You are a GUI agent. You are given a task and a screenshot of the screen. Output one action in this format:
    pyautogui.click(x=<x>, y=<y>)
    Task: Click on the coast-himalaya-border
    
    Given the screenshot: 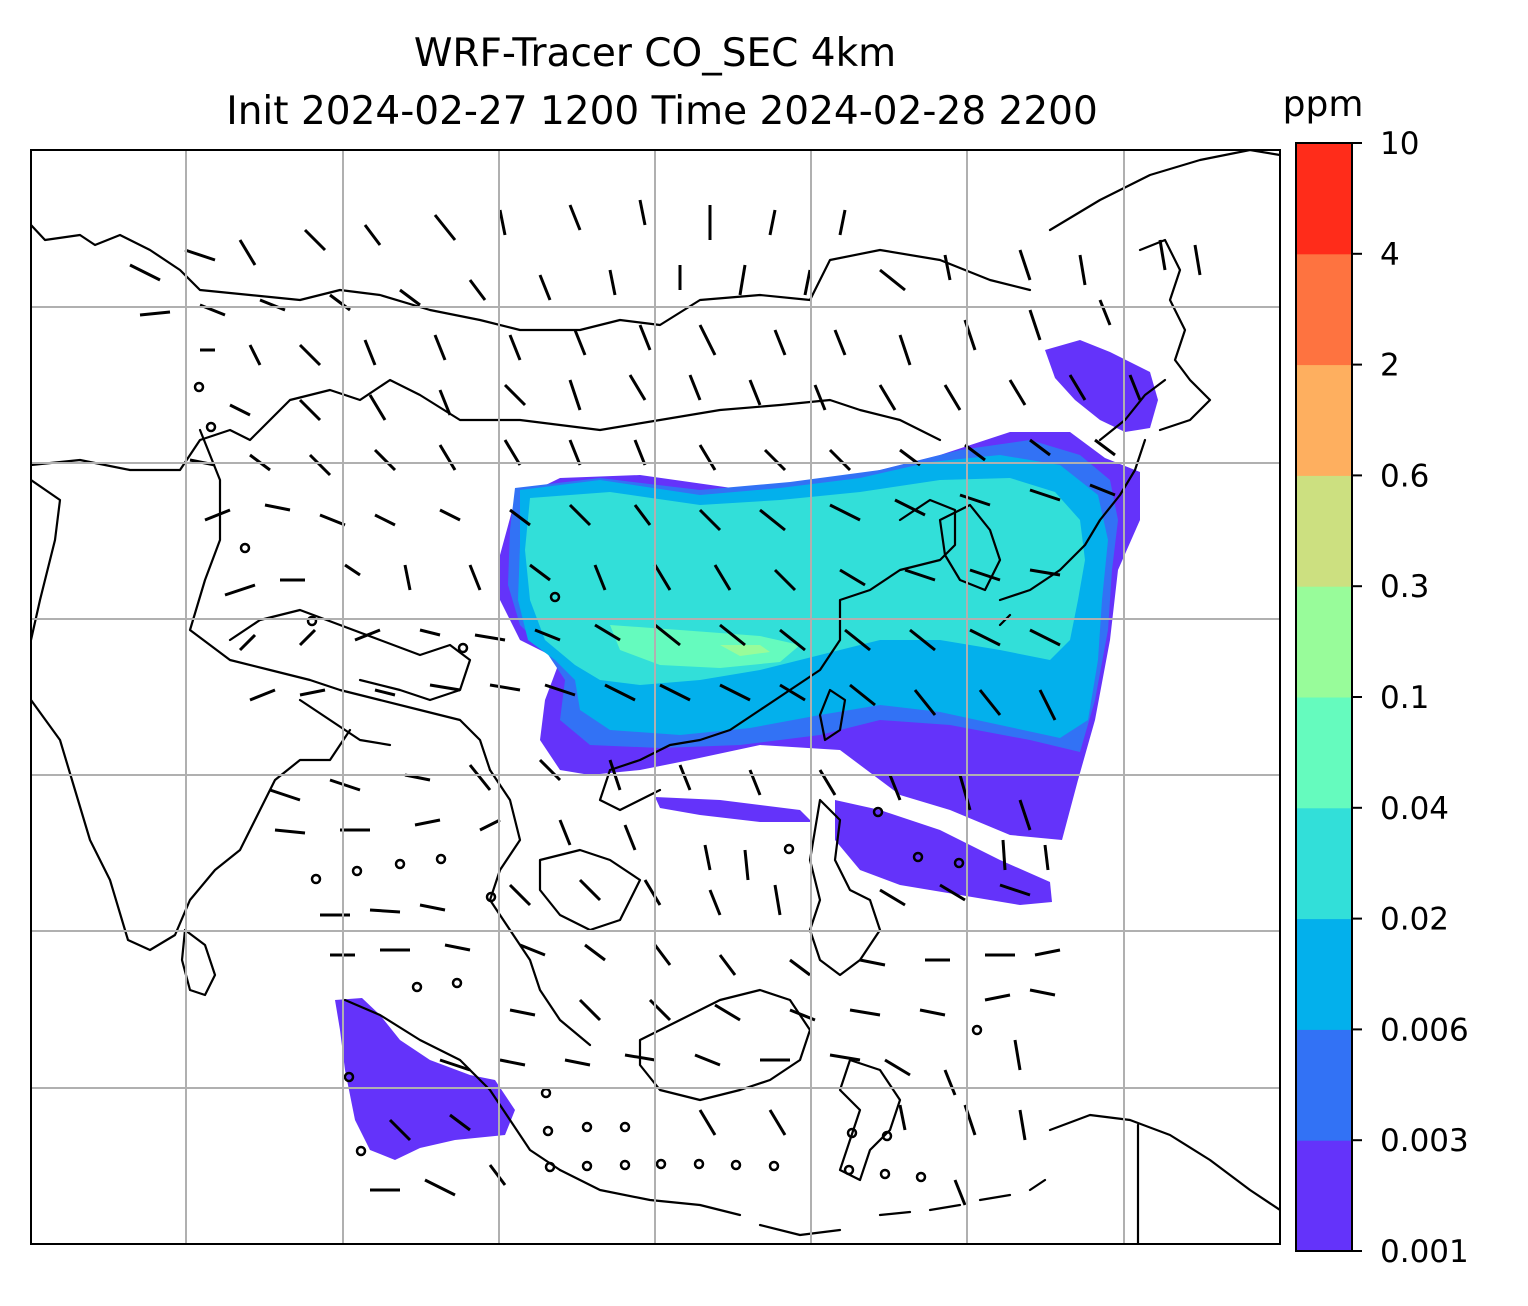 What is the action you would take?
    pyautogui.click(x=350, y=677)
    